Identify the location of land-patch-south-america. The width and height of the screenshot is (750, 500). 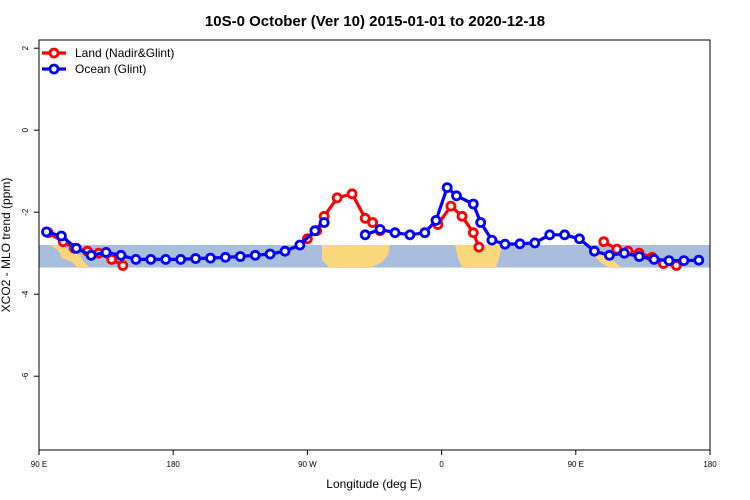
(356, 256).